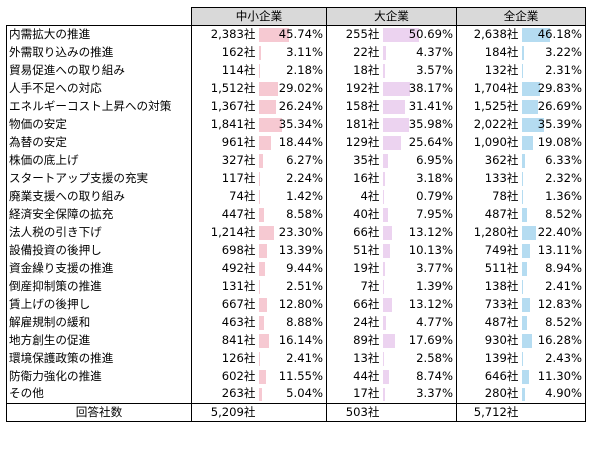 Image resolution: width=590 pixels, height=469 pixels. I want to click on sme-percent-value: 2.41%, so click(304, 357).